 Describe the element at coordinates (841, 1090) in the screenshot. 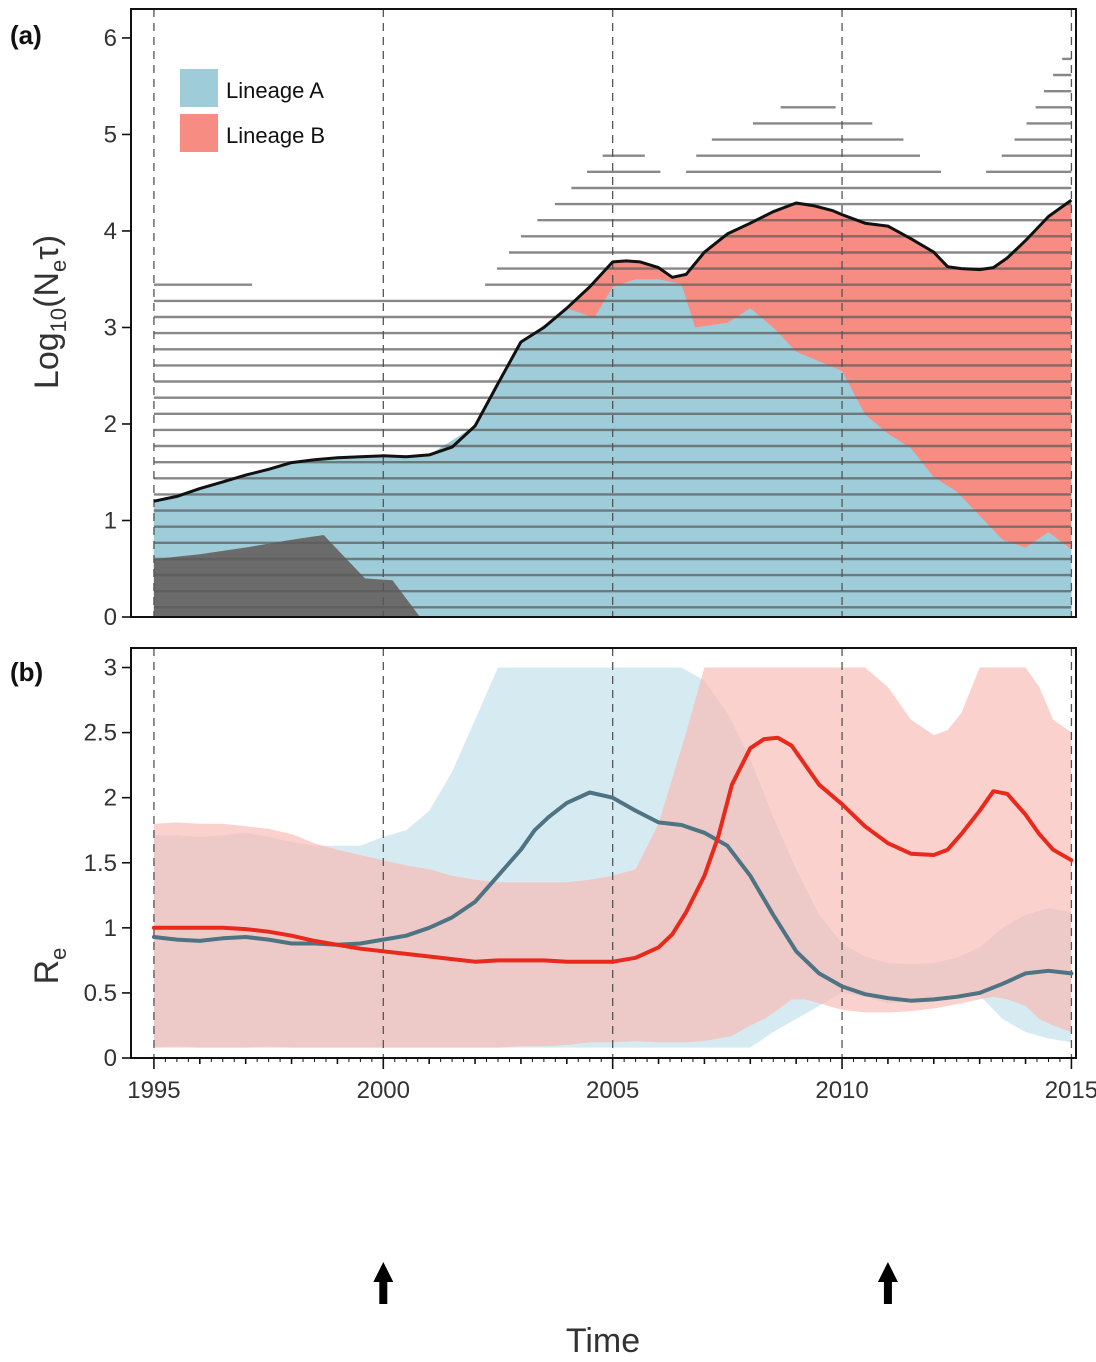

I see `x-tick-label: 2010` at that location.